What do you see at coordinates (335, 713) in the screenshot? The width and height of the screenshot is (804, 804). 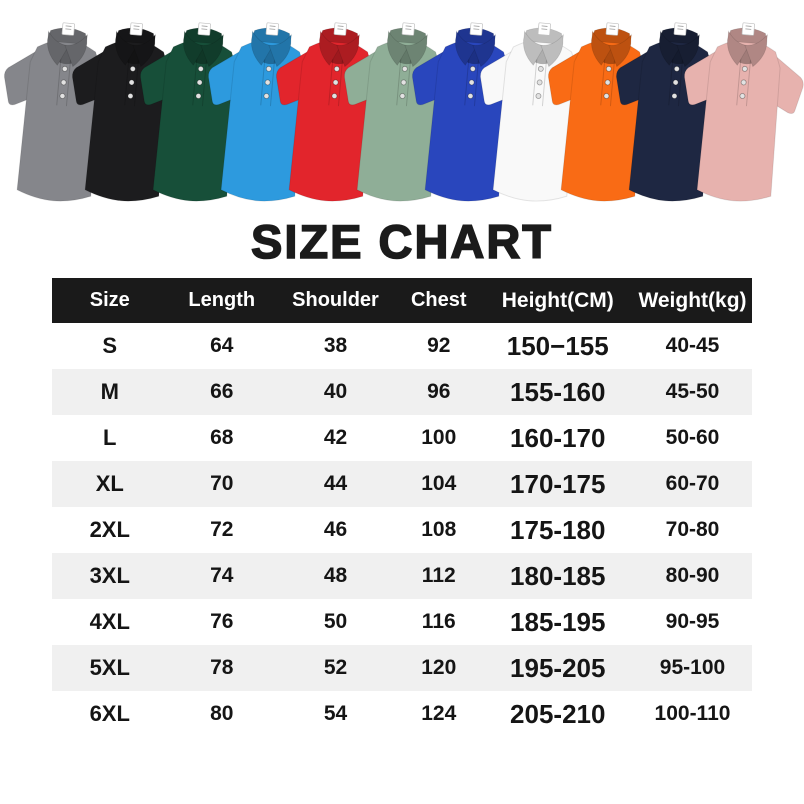 I see `shoulder-value: 54` at bounding box center [335, 713].